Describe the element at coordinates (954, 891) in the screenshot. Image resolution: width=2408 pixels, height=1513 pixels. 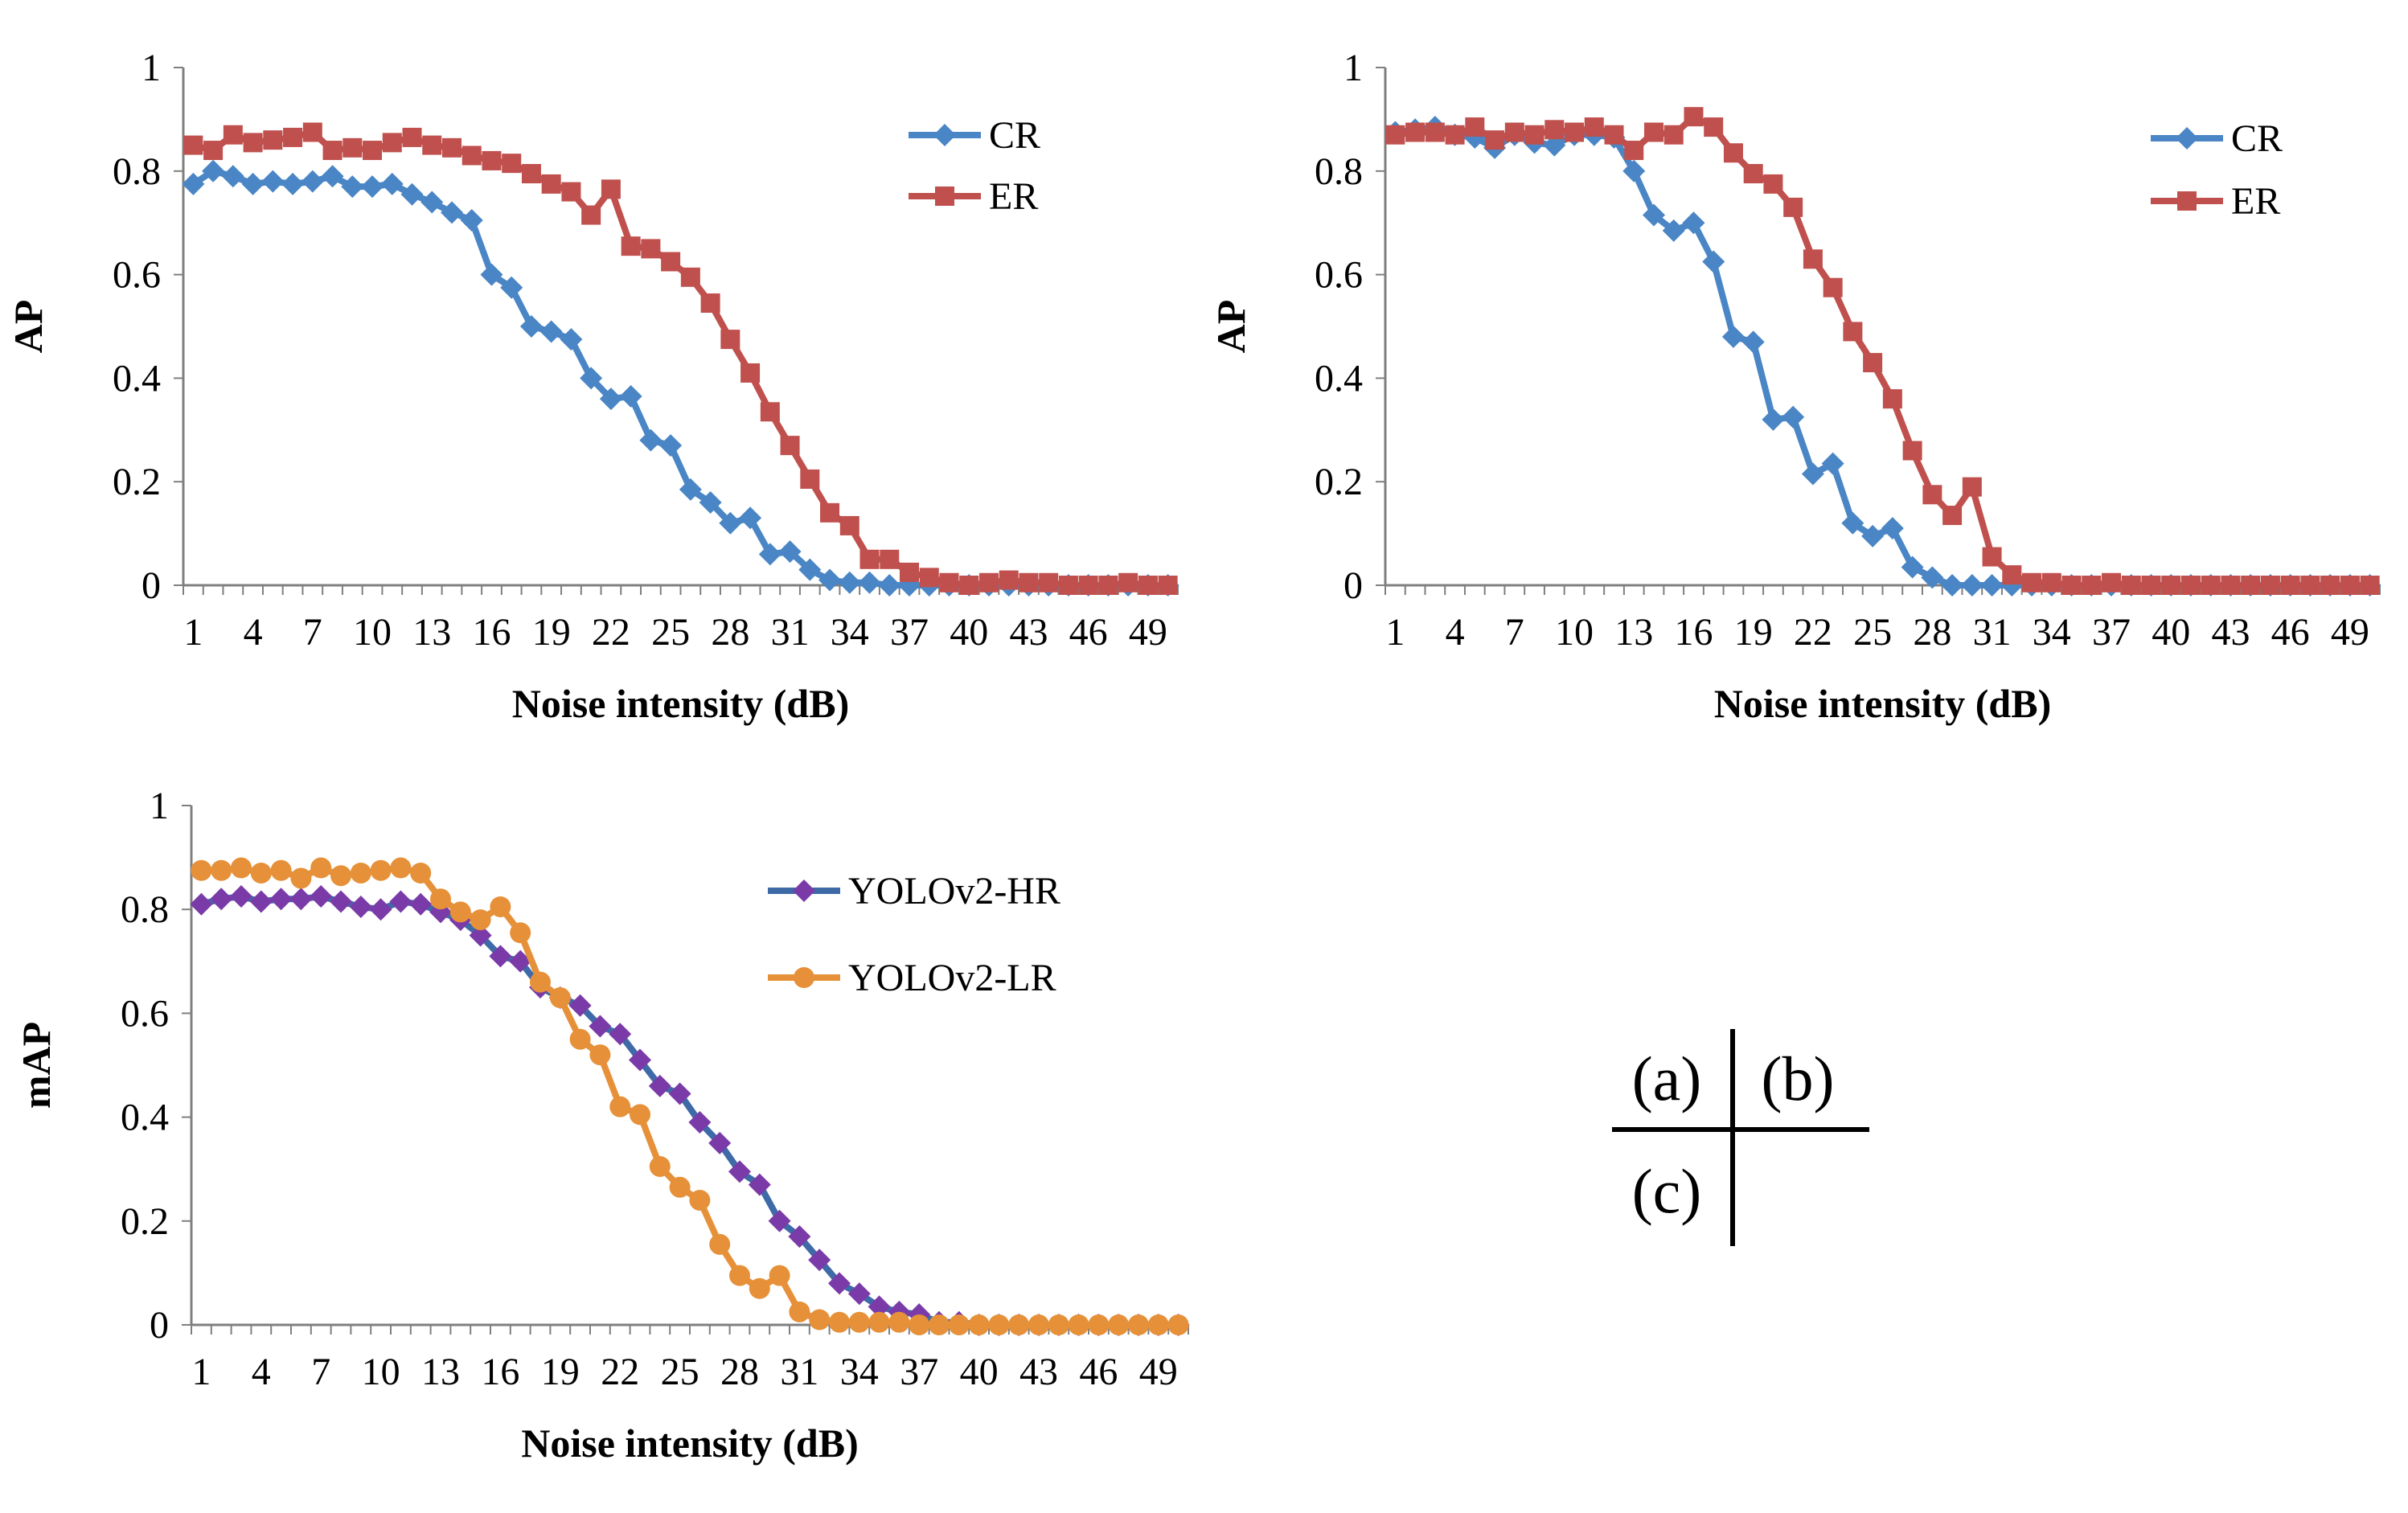
I see `legend-label: YOLOv2-HR` at that location.